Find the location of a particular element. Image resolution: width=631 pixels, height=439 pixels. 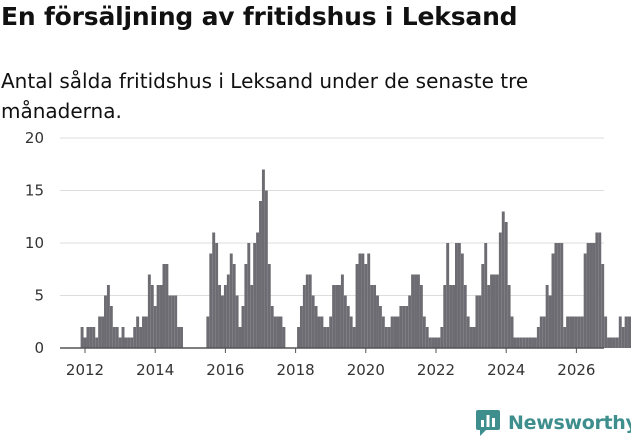

y-tick-label: 15 is located at coordinates (34, 191).